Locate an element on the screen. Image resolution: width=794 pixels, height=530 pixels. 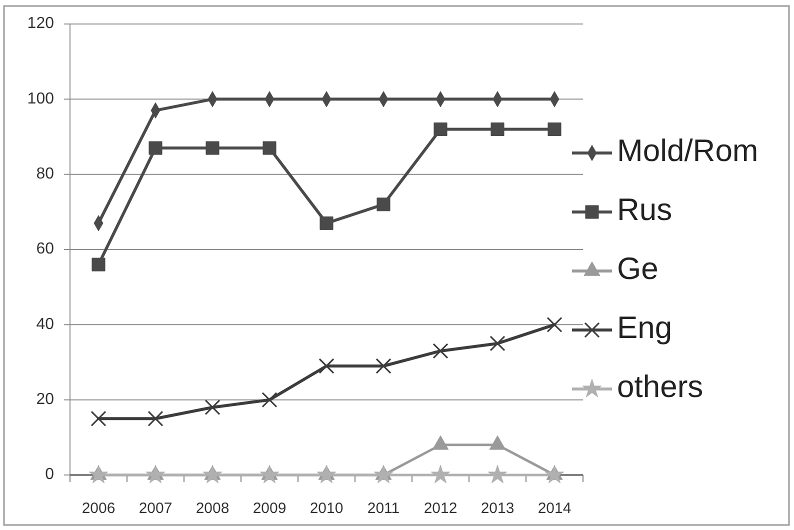
x-tick-label: 2013 is located at coordinates (497, 508).